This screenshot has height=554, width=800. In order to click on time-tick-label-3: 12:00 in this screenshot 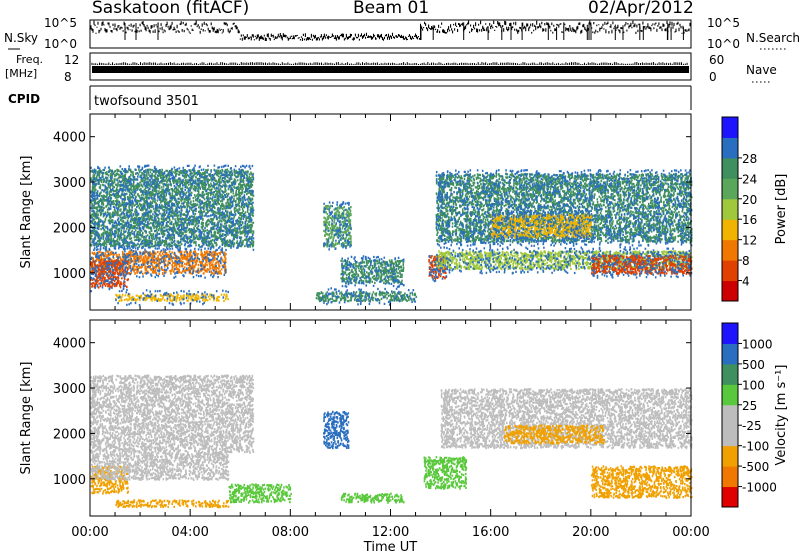, I will do `click(390, 532)`.